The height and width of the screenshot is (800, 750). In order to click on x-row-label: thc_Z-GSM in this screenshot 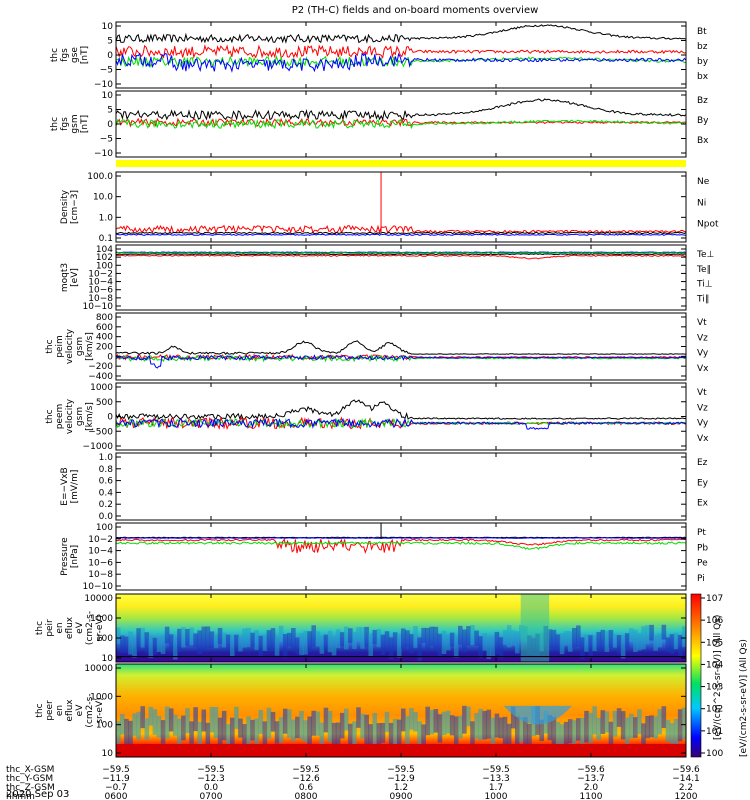, I will do `click(30, 788)`.